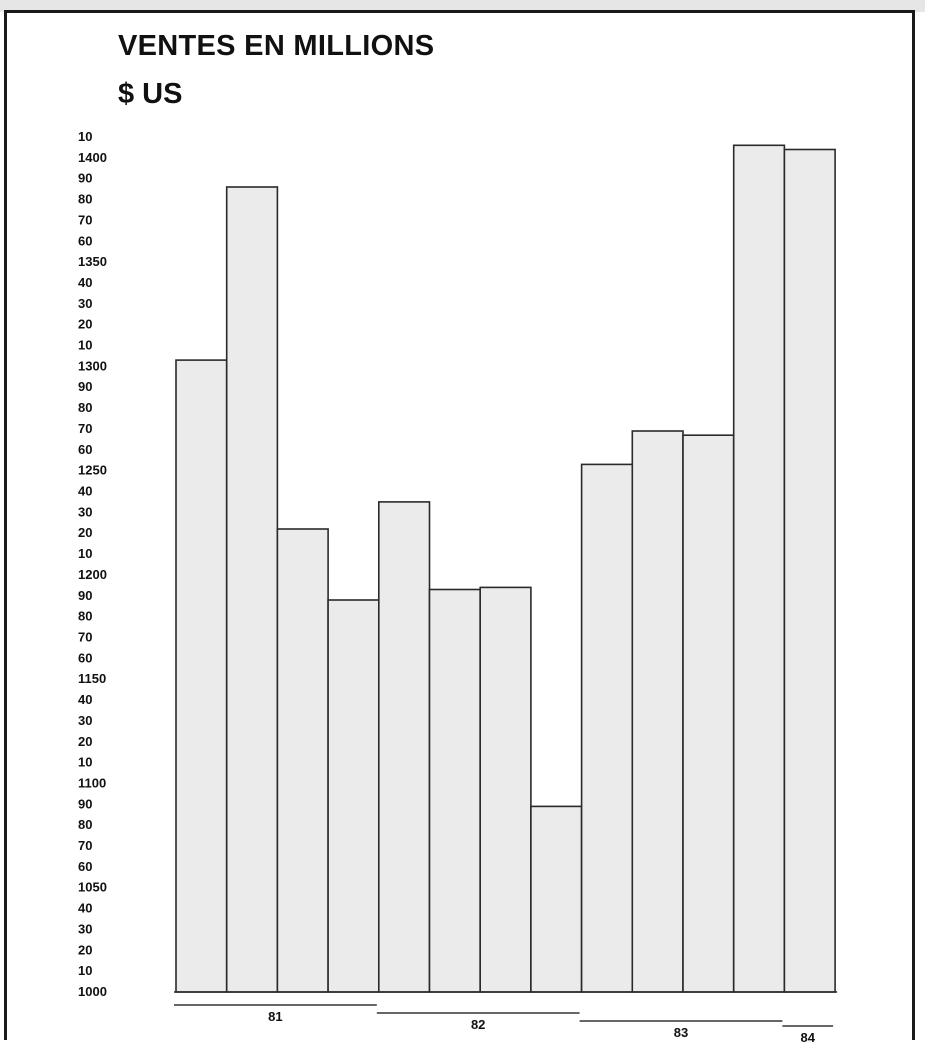 Image resolution: width=925 pixels, height=1044 pixels. I want to click on chart-title: VENTES EN MILLIONS, so click(276, 46).